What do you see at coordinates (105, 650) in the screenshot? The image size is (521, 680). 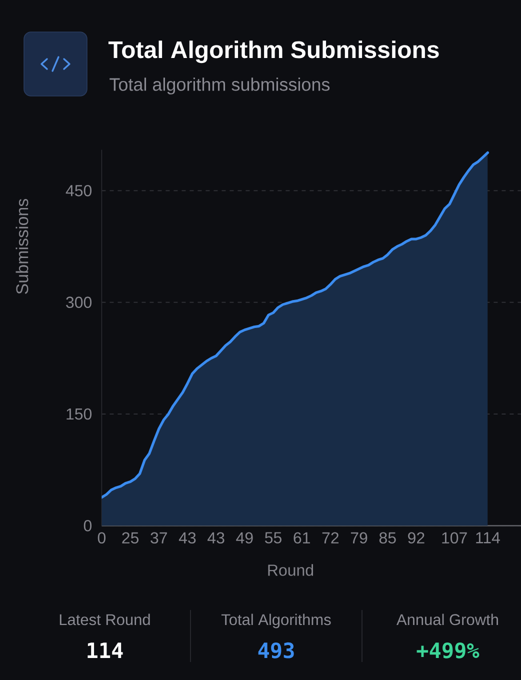 I see `text: 114` at bounding box center [105, 650].